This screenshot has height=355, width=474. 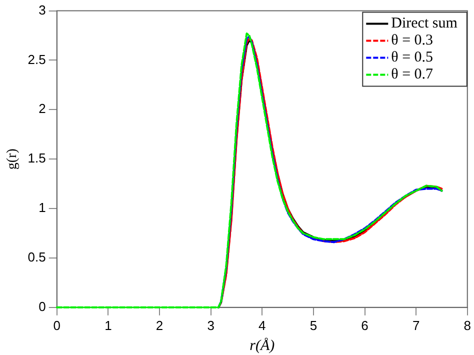 I want to click on legend-label: θ = 0.7, so click(x=412, y=74).